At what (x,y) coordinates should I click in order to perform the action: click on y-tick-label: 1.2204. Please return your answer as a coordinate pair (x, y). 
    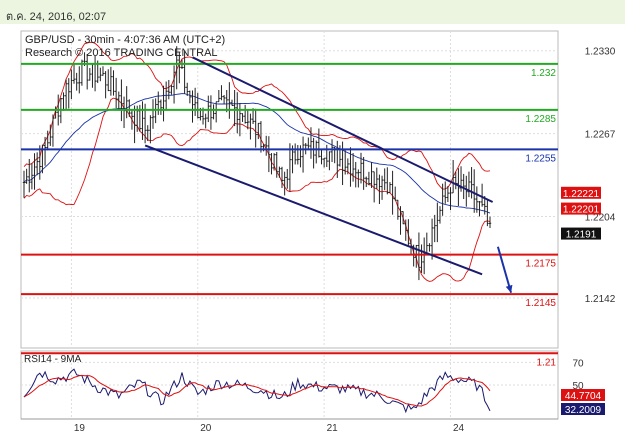
    Looking at the image, I should click on (600, 217).